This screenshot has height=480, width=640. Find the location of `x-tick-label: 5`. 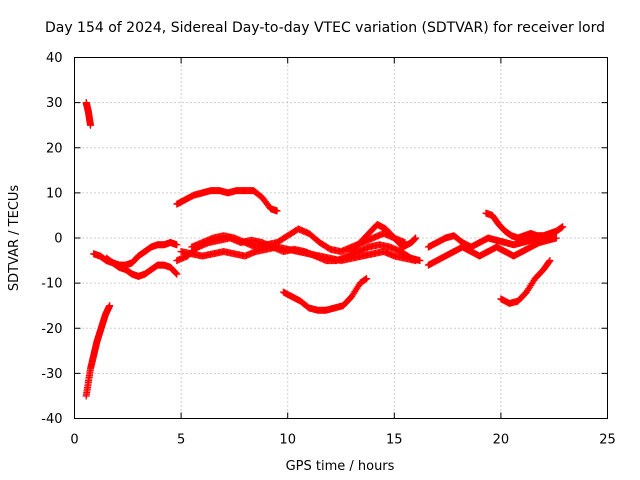

x-tick-label: 5 is located at coordinates (181, 440).